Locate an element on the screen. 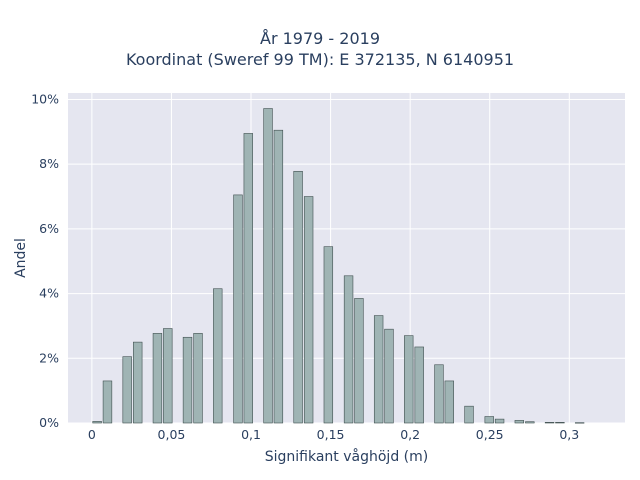 The image size is (640, 480). x-tick-label: 0,3 is located at coordinates (569, 434).